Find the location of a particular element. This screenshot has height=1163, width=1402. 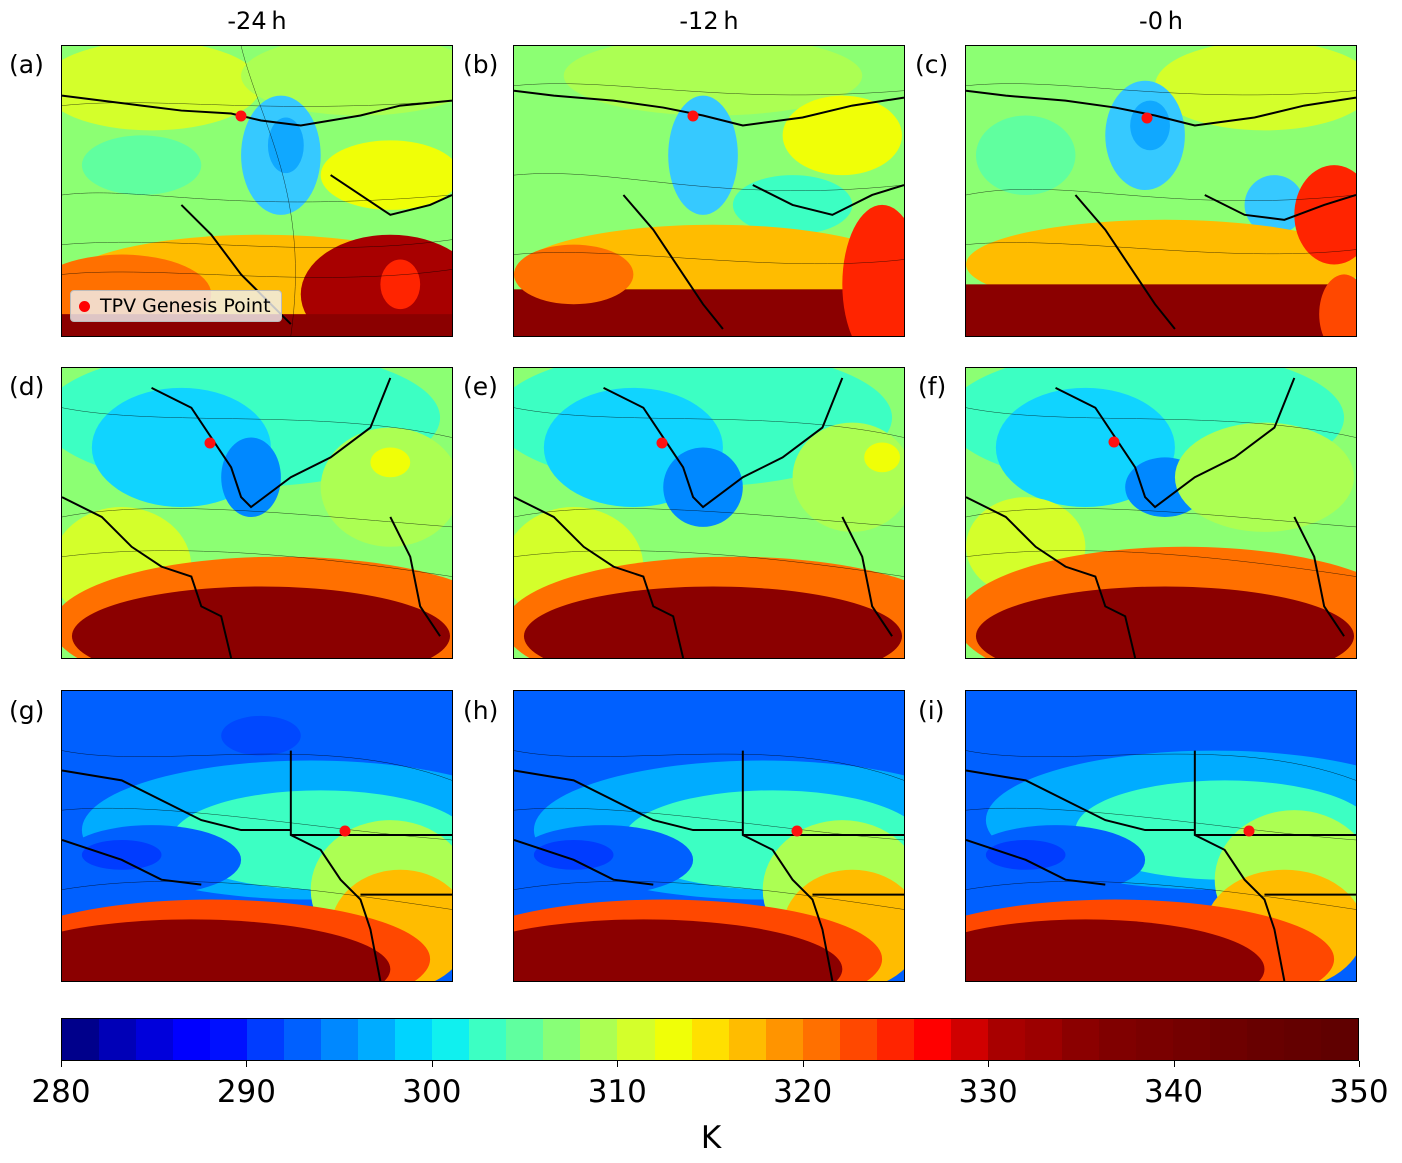

map-panel-e is located at coordinates (709, 513).